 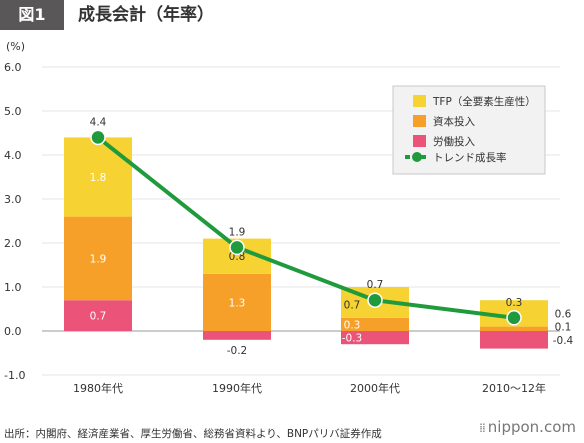 I want to click on y-tick-label: 6.0, so click(x=13, y=67).